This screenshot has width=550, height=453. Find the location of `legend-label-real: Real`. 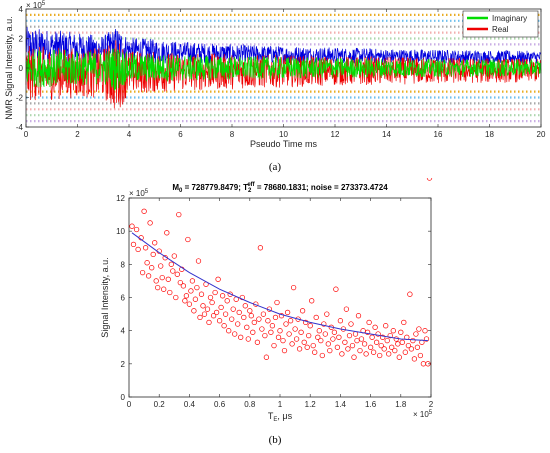

legend-label-real: Real is located at coordinates (500, 29).